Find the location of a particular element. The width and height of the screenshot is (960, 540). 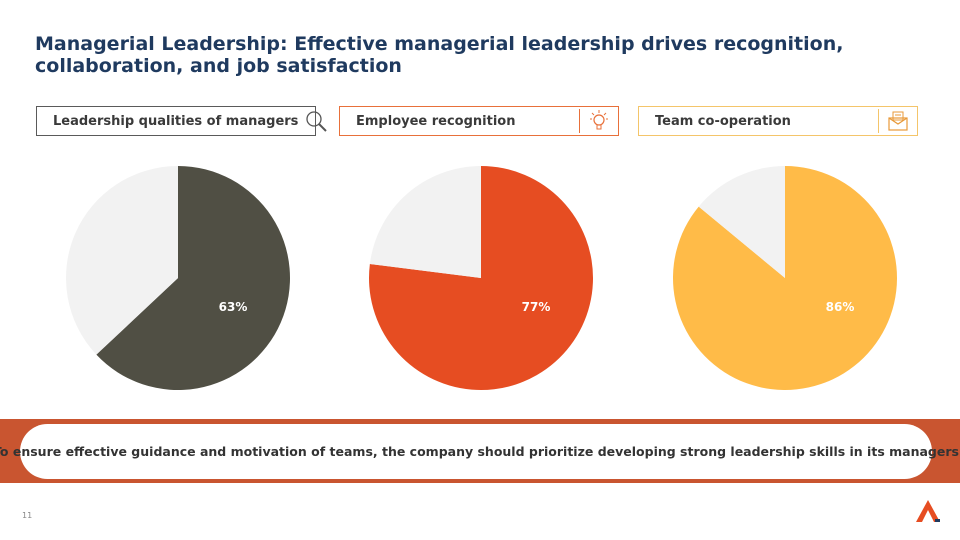

pie-chart-leadership: 63% is located at coordinates (178, 278).